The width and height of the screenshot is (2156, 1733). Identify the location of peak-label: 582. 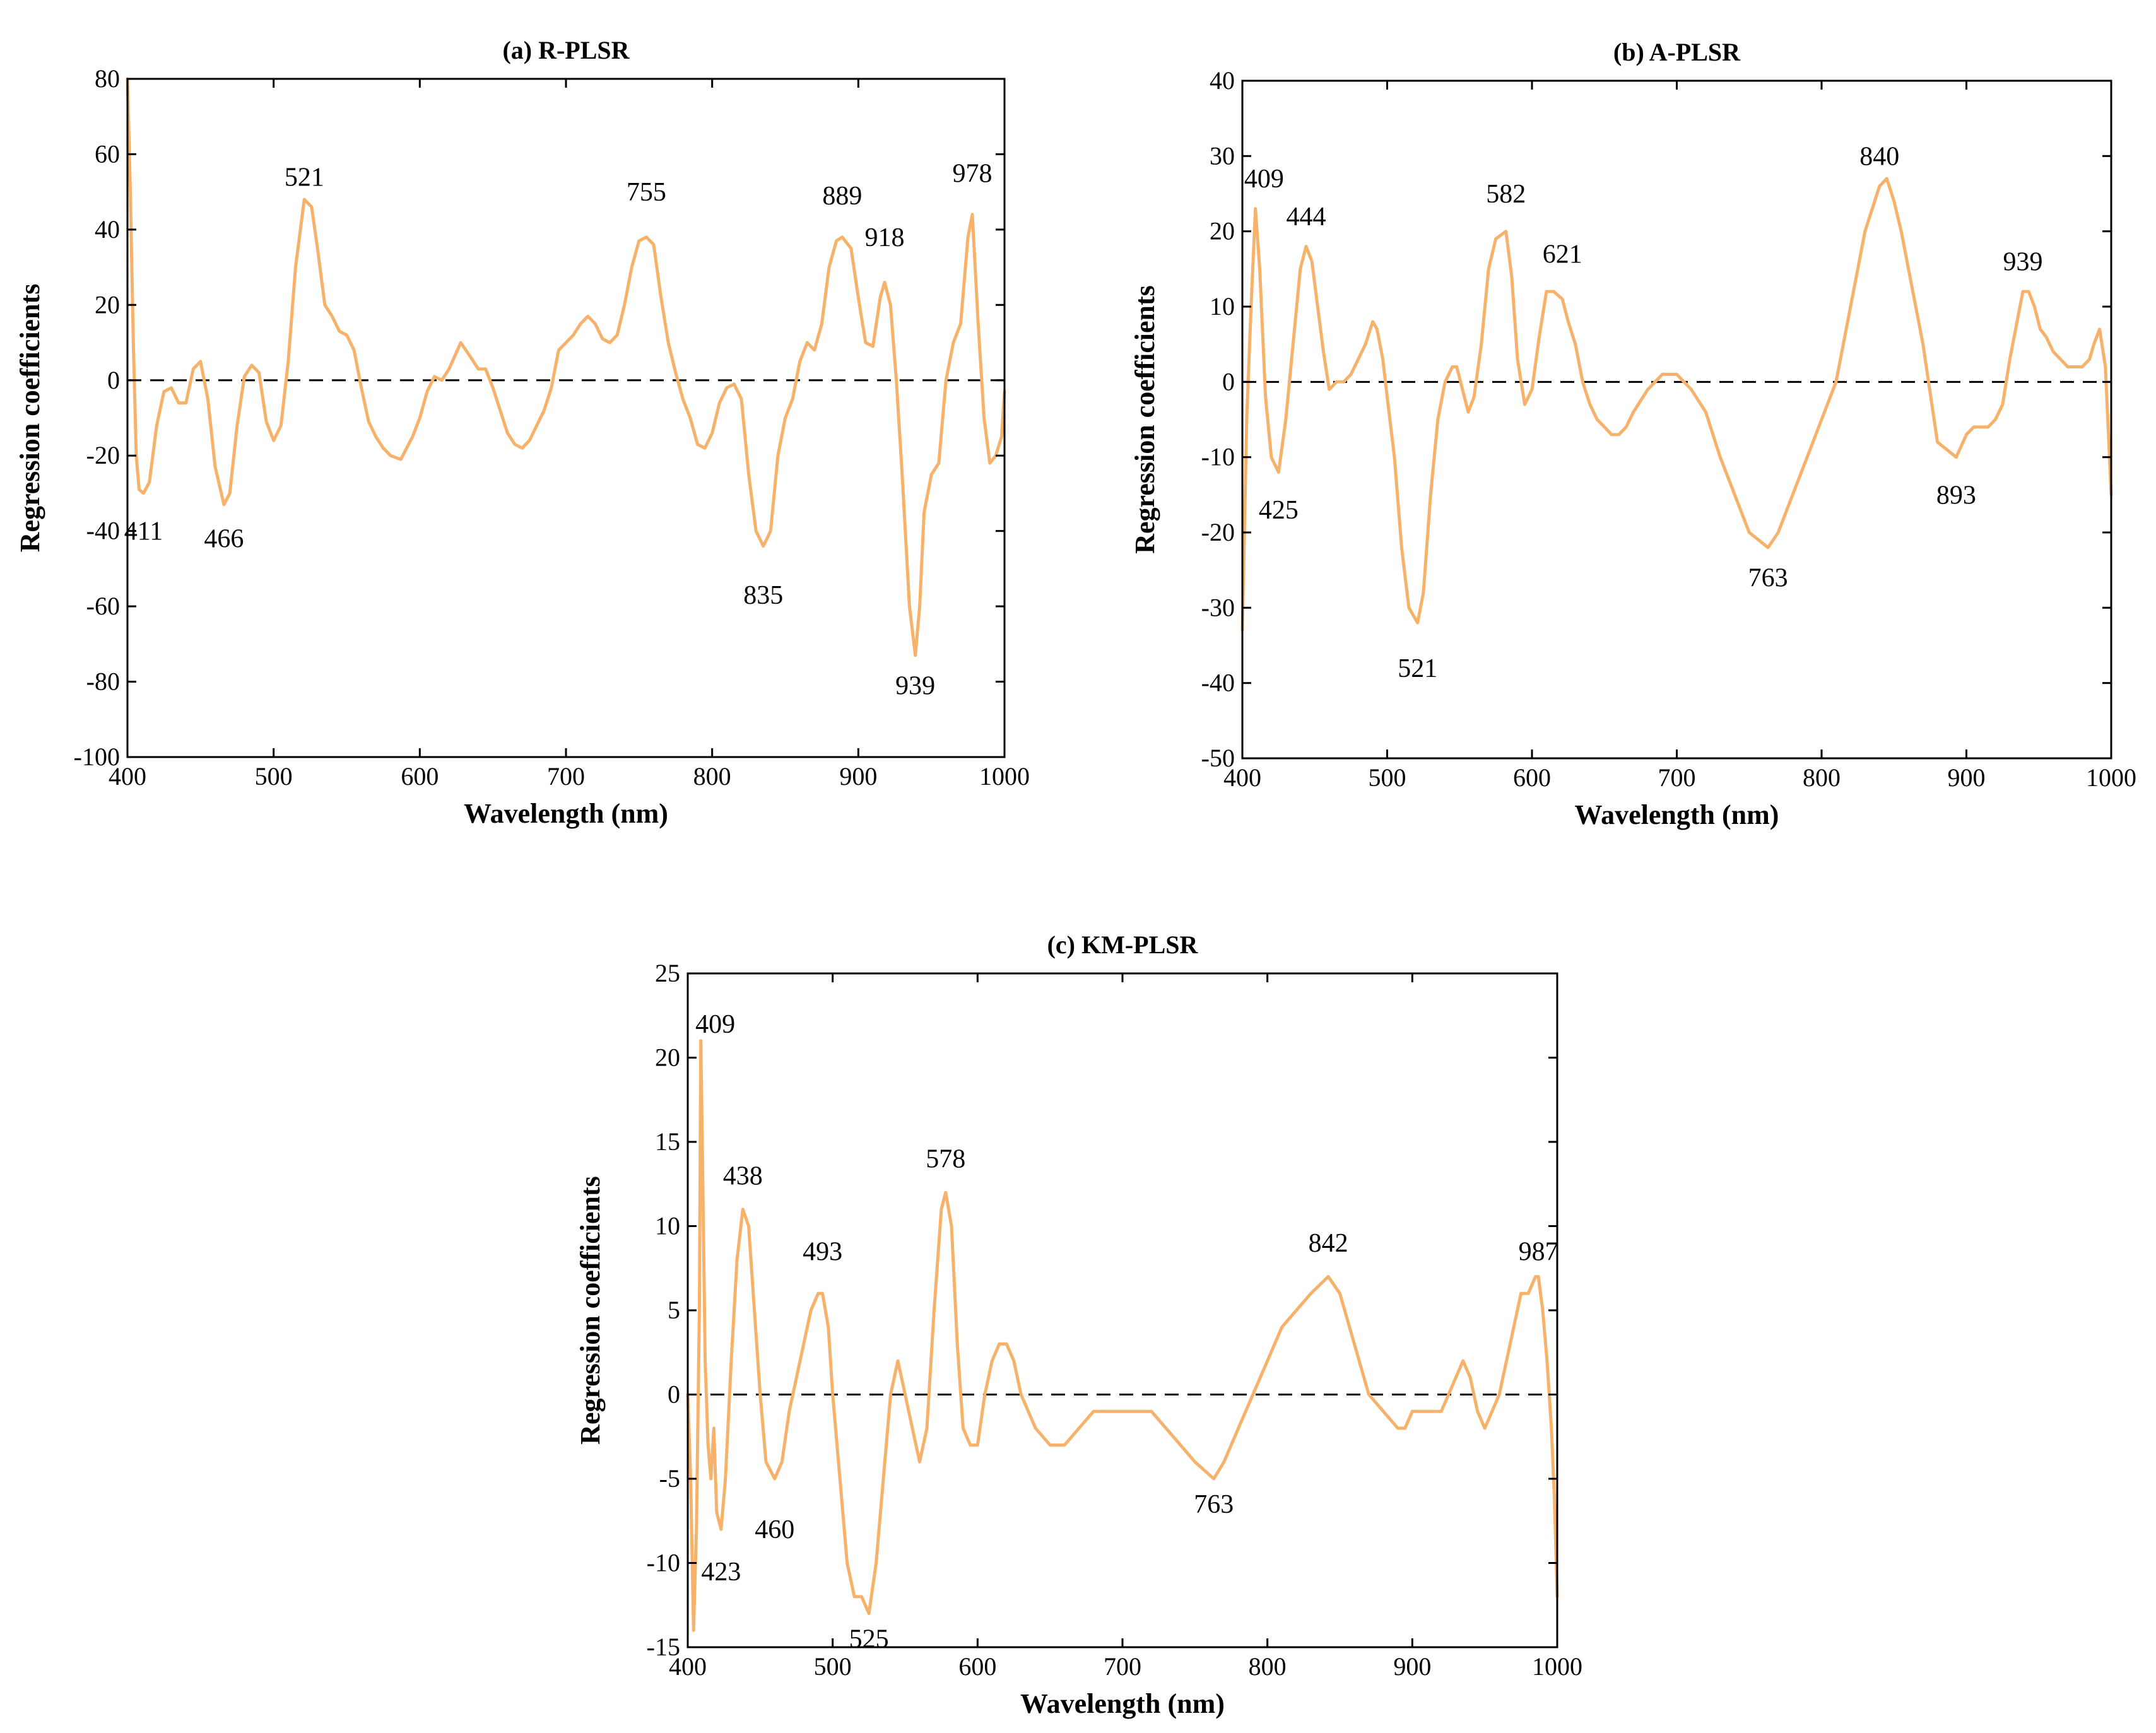
(1506, 194).